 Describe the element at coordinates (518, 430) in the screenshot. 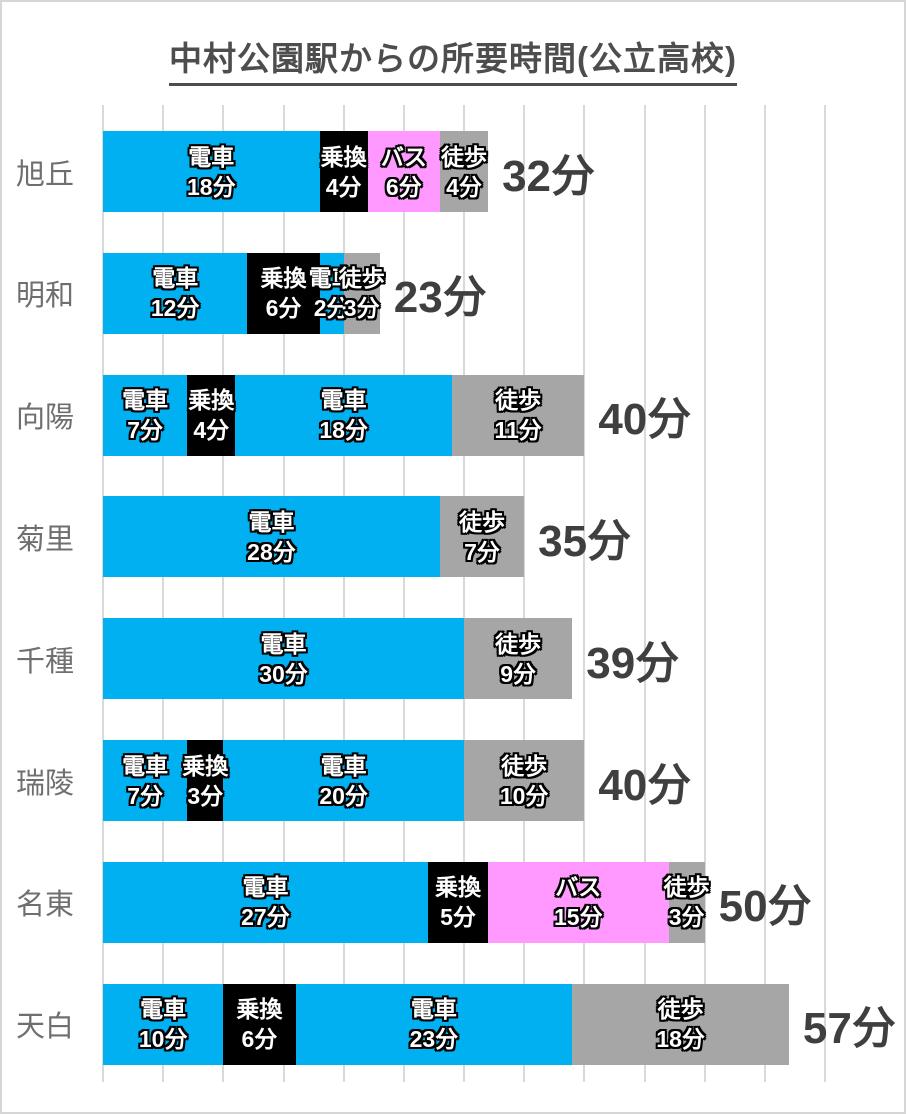

I see `segment-minutes-label: 11分` at that location.